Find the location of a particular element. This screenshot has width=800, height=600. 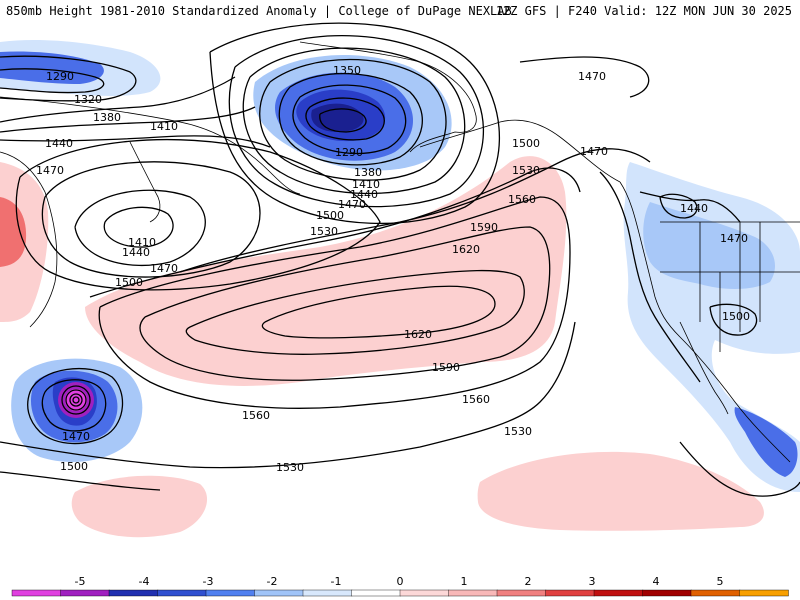

coastline-siberia is located at coordinates (150, 145).